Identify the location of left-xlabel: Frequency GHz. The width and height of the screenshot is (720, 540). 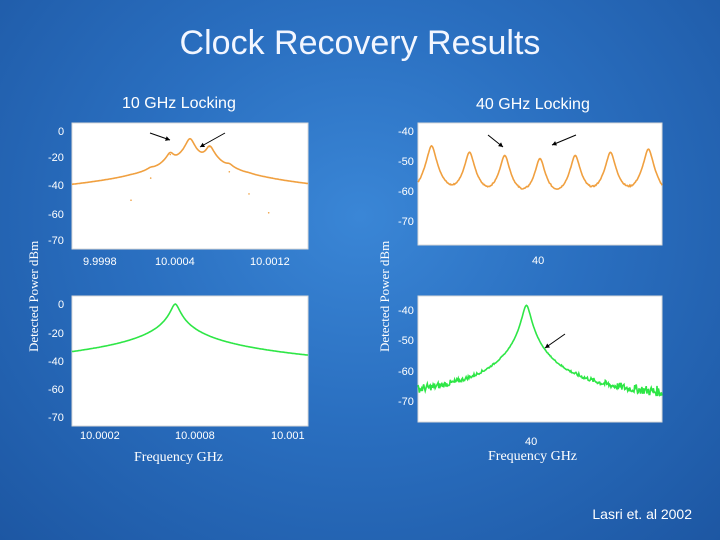
(179, 457).